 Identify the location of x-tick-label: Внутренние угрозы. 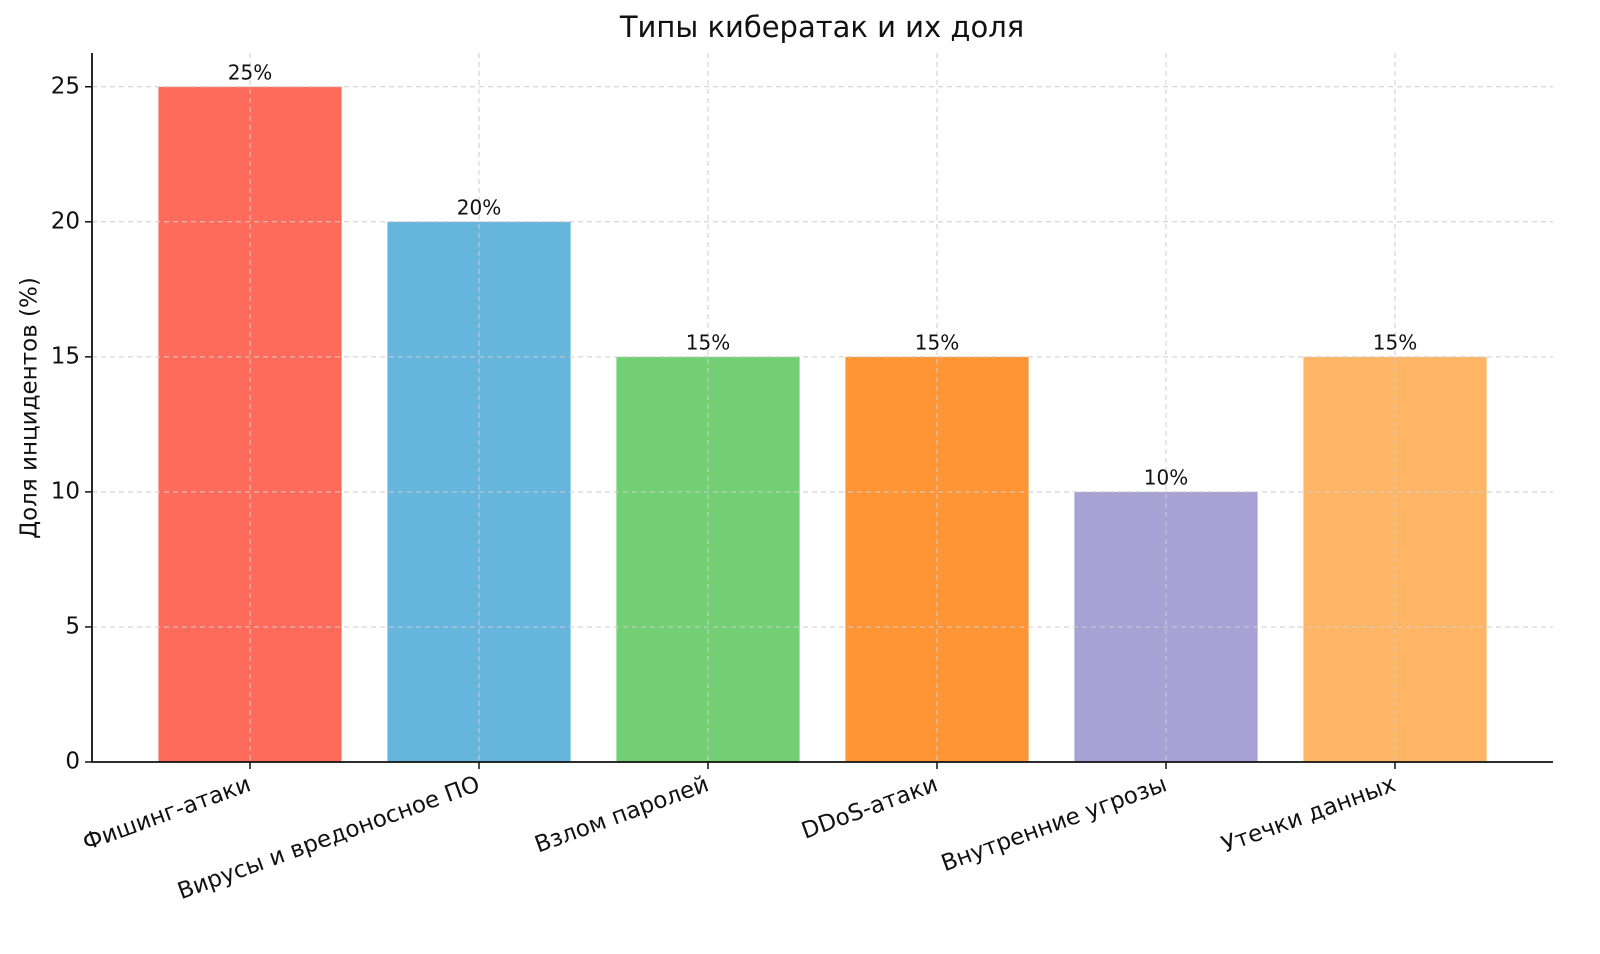
(1054, 824).